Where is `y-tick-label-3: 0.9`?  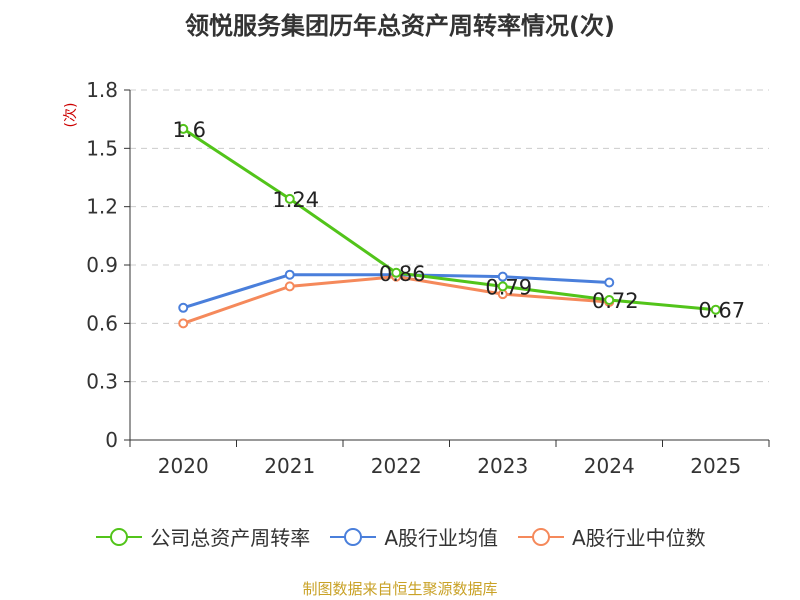
y-tick-label-3: 0.9 is located at coordinates (102, 265).